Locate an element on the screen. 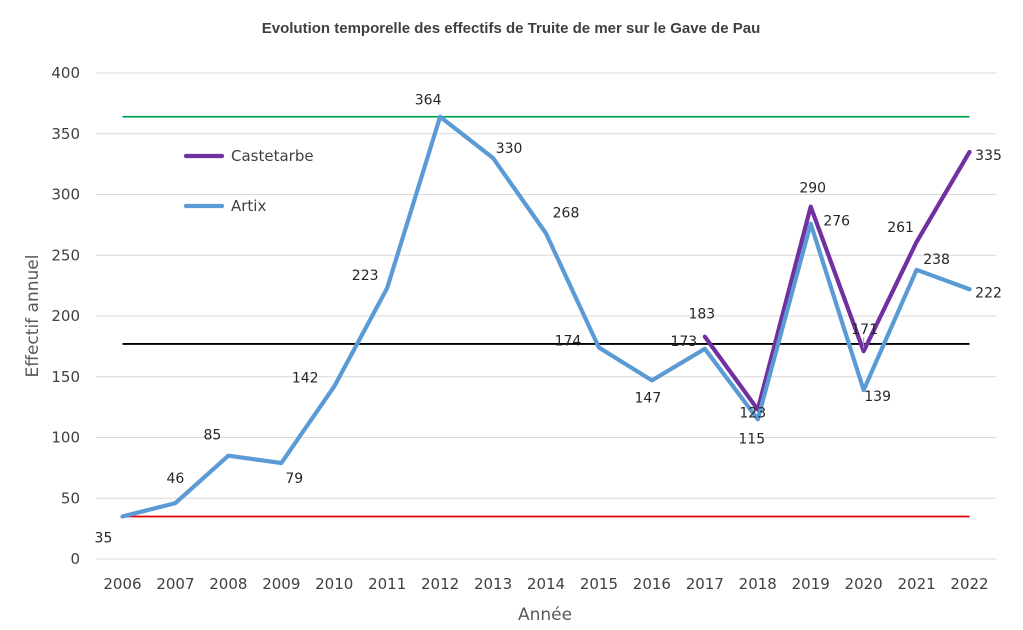 This screenshot has width=1023, height=630. data-label-2022-335: 335 is located at coordinates (988, 156).